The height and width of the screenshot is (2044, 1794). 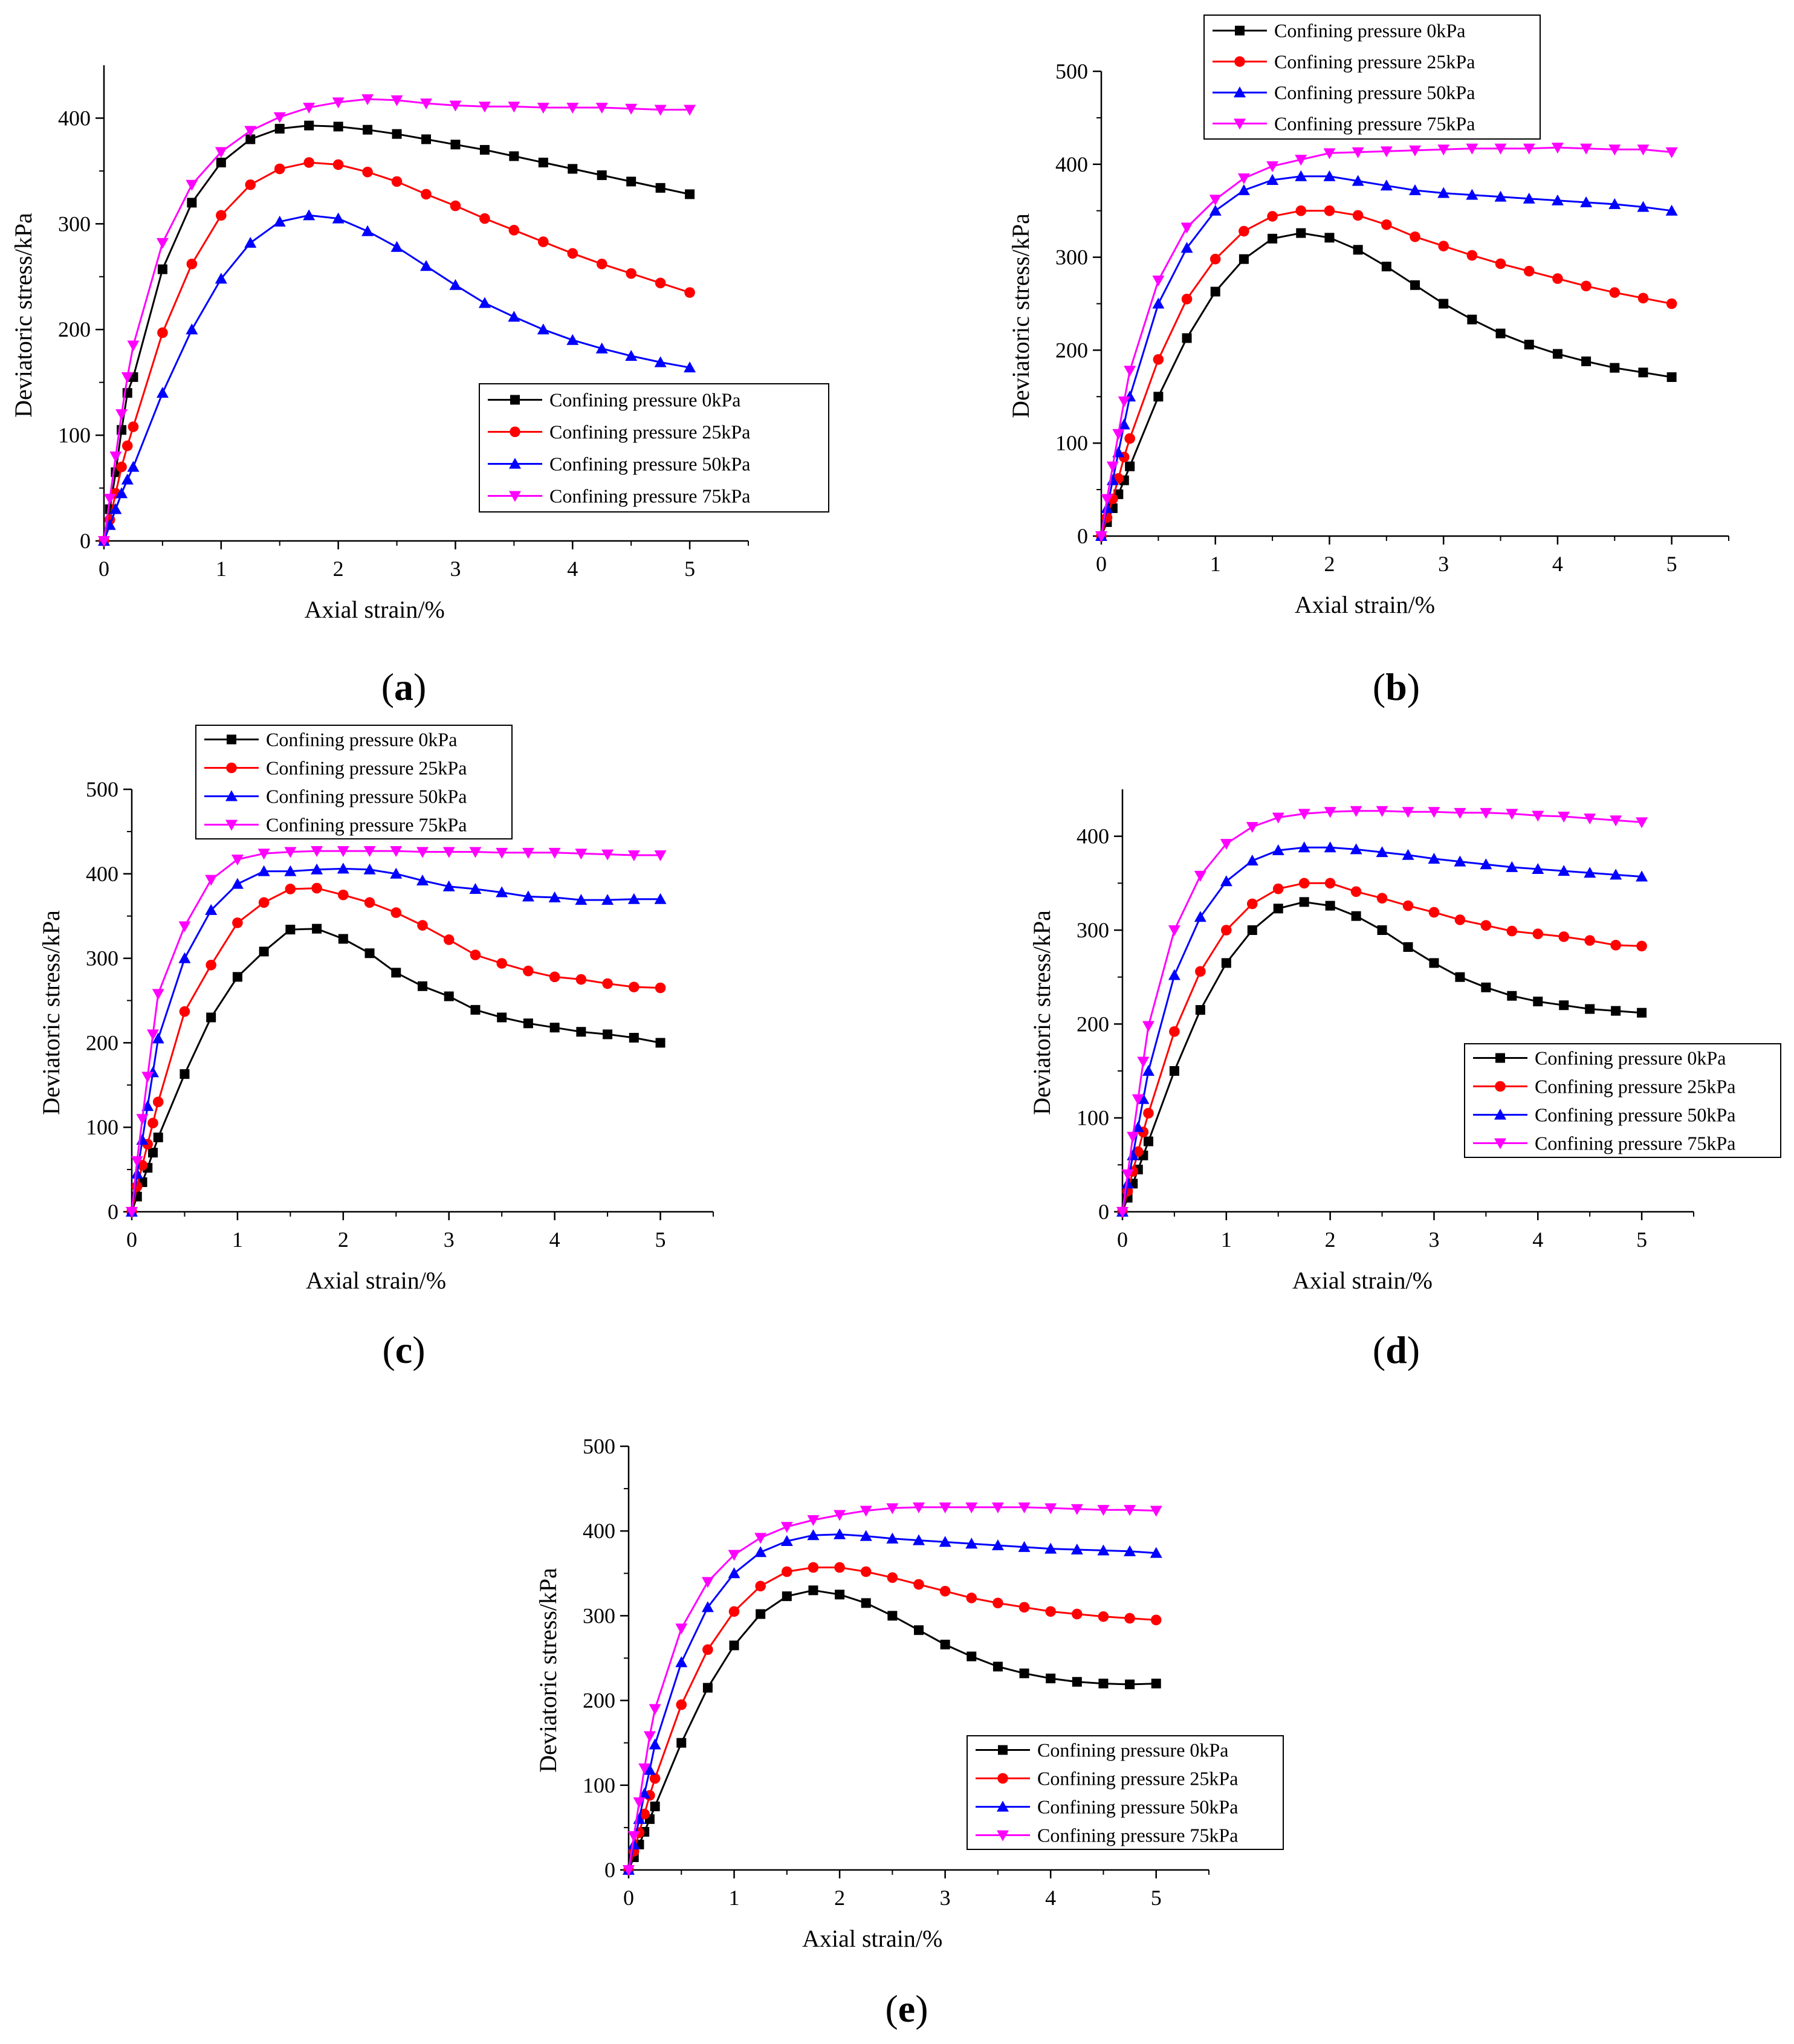 What do you see at coordinates (74, 435) in the screenshot?
I see `y-tick-label: 100` at bounding box center [74, 435].